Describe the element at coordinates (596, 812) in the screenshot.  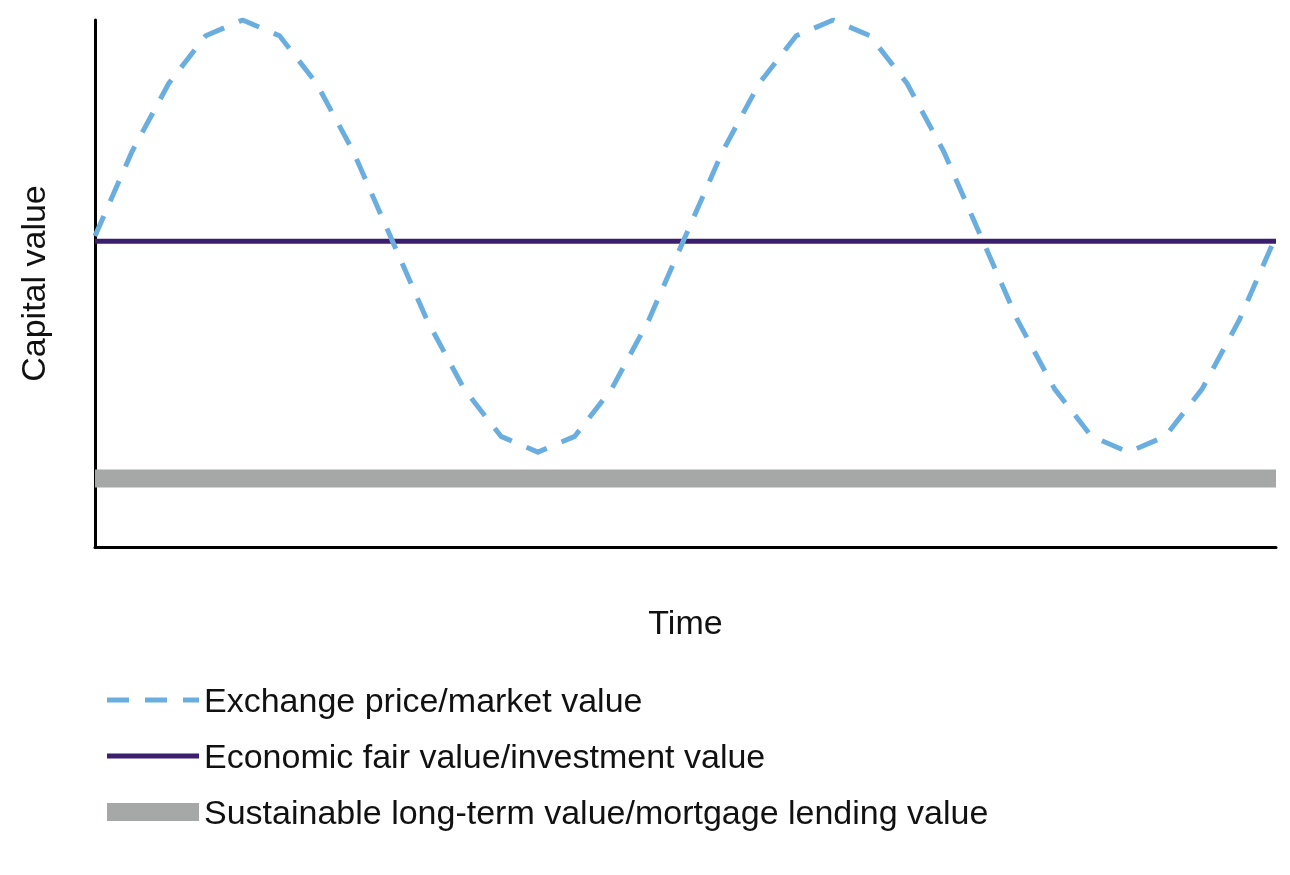
I see `legend-label: Sustainable long-term value/mortgage lending value` at that location.